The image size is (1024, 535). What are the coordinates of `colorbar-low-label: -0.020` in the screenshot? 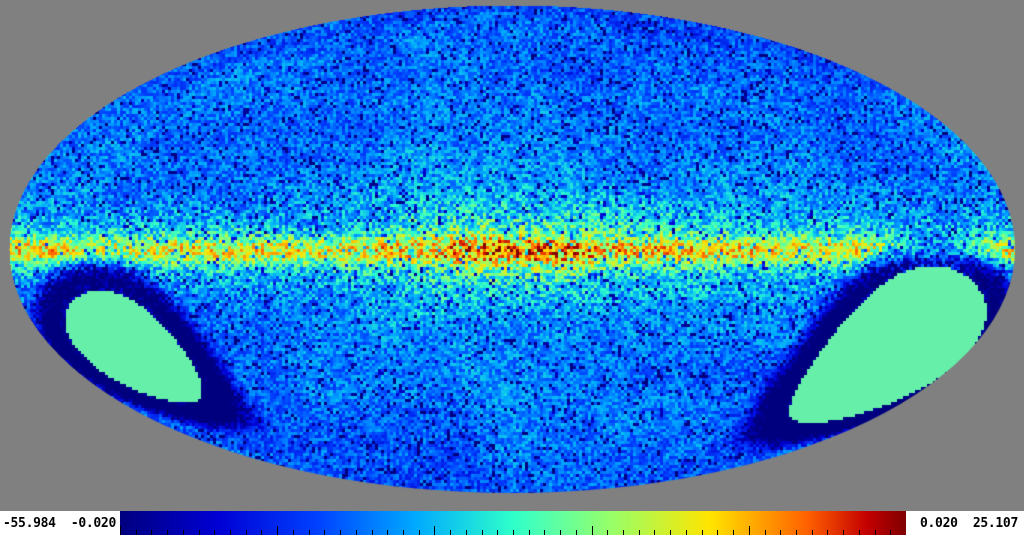 It's located at (93, 523).